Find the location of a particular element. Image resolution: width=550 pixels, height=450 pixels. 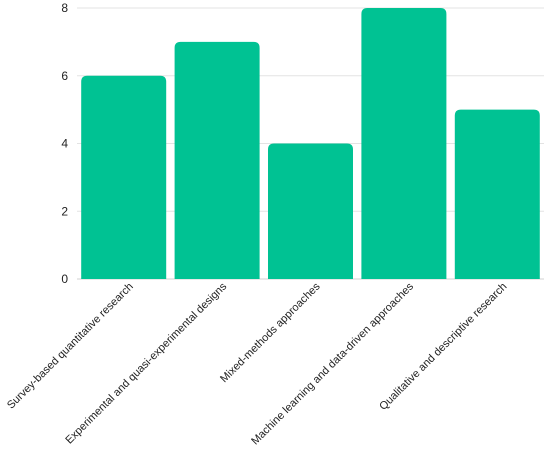

x-tick-label: Mixed-methods approaches is located at coordinates (270, 332).